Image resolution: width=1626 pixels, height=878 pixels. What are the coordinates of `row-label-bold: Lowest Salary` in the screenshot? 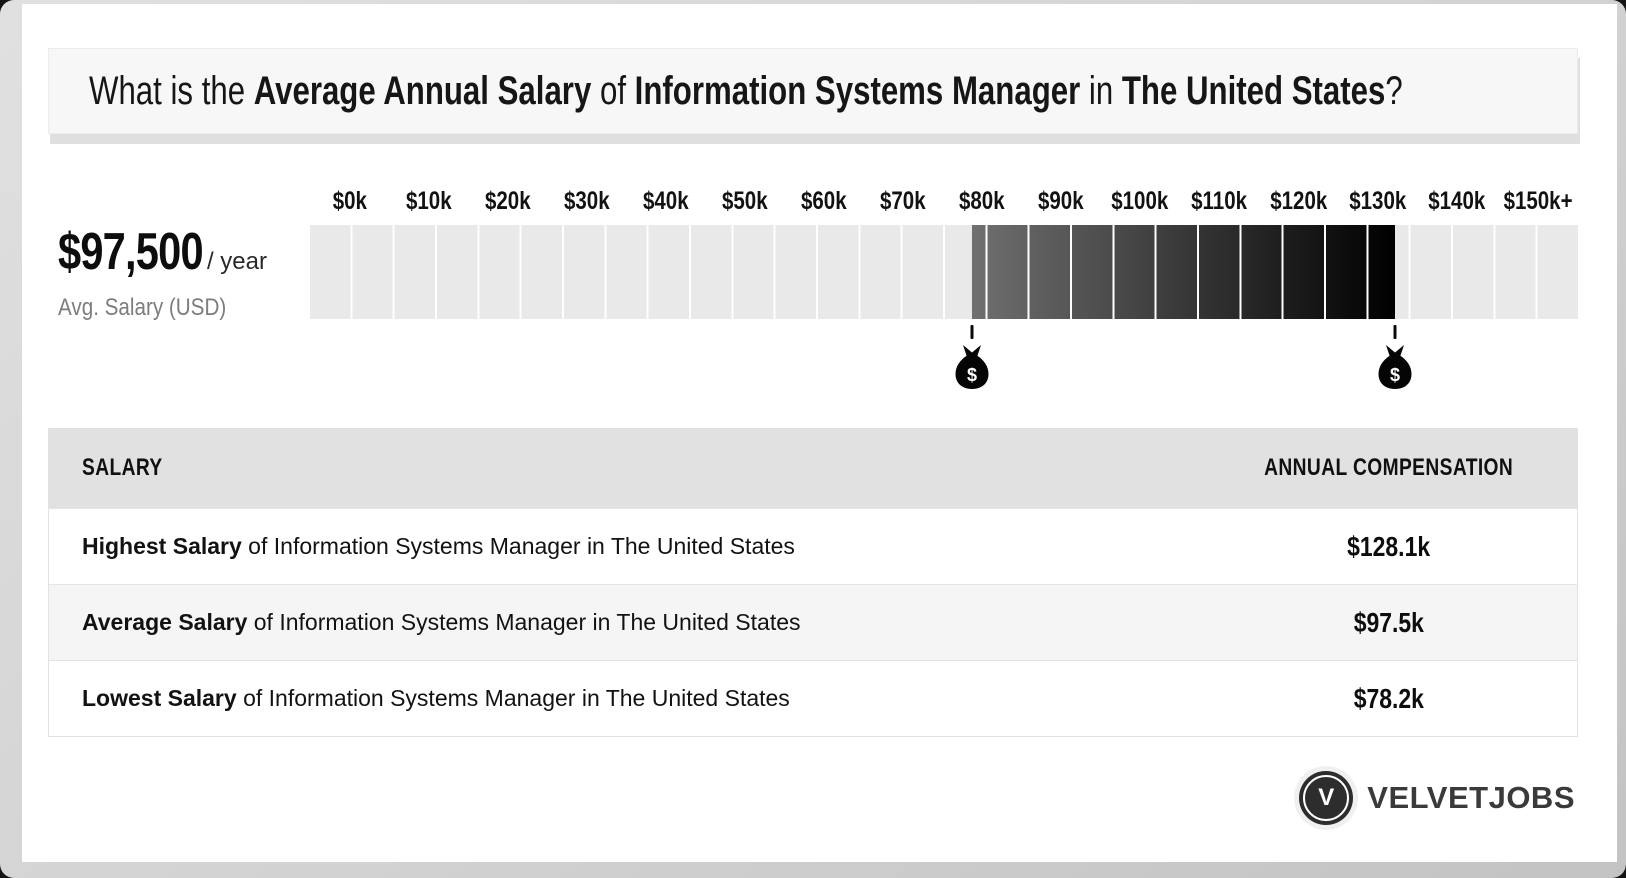 It's located at (159, 698).